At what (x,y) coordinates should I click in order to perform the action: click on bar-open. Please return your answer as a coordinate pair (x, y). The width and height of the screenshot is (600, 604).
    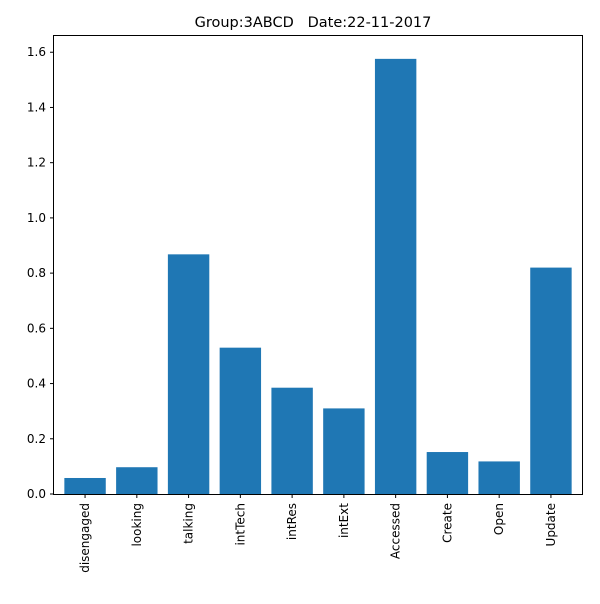
    Looking at the image, I should click on (499, 477).